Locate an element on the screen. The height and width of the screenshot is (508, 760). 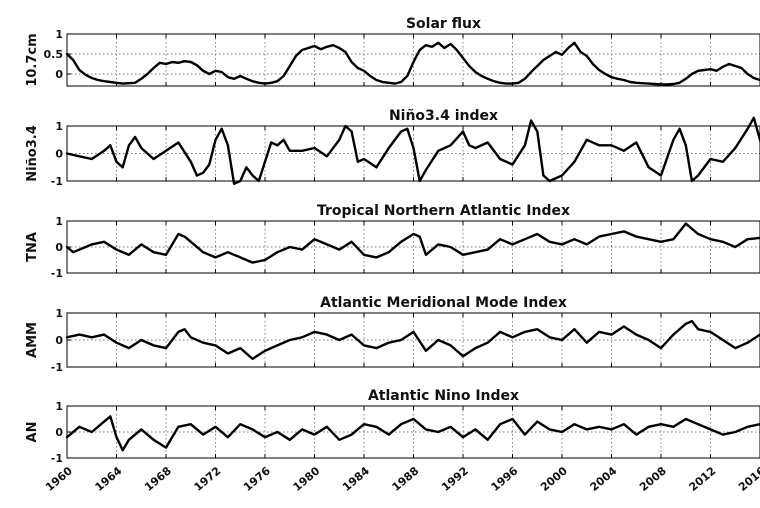
y-axis-label: 10.7cm is located at coordinates (32, 59).